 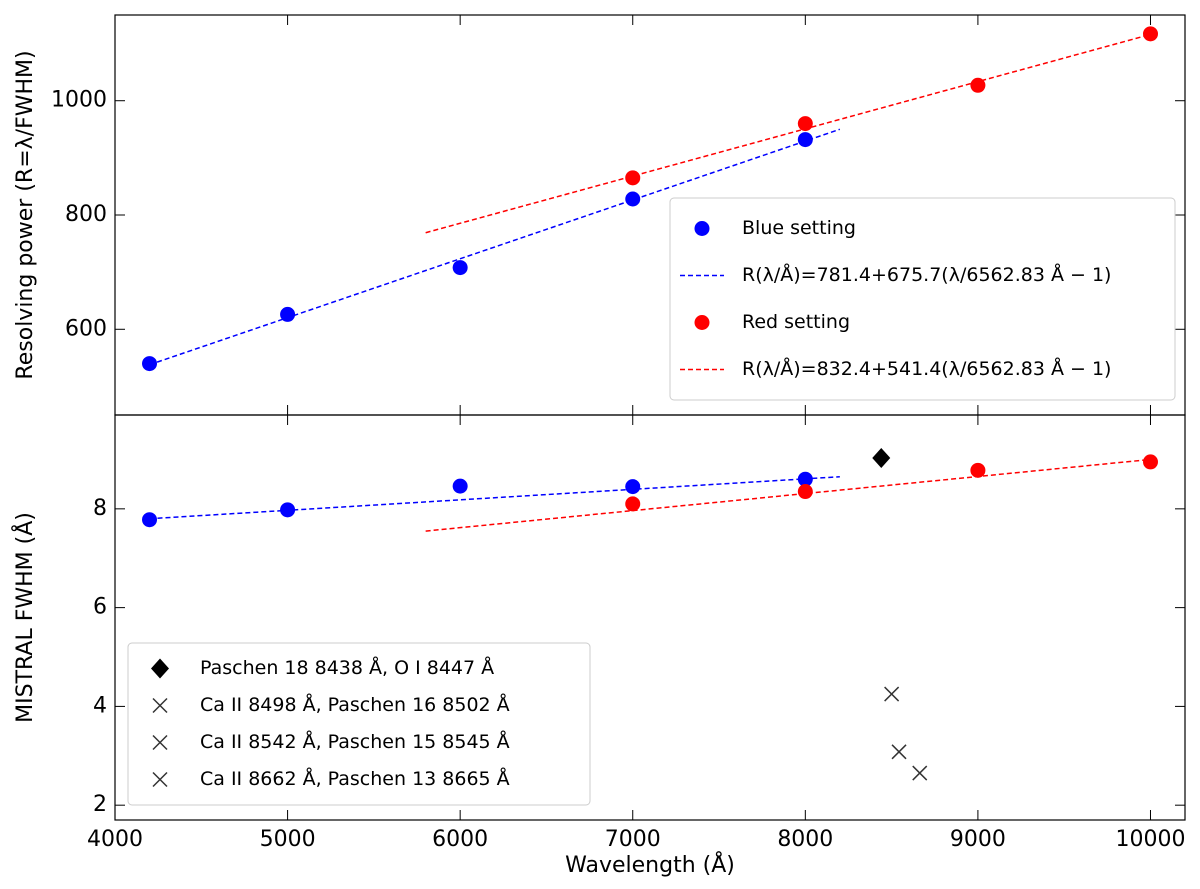 What do you see at coordinates (799, 228) in the screenshot?
I see `legend-label: Blue setting` at bounding box center [799, 228].